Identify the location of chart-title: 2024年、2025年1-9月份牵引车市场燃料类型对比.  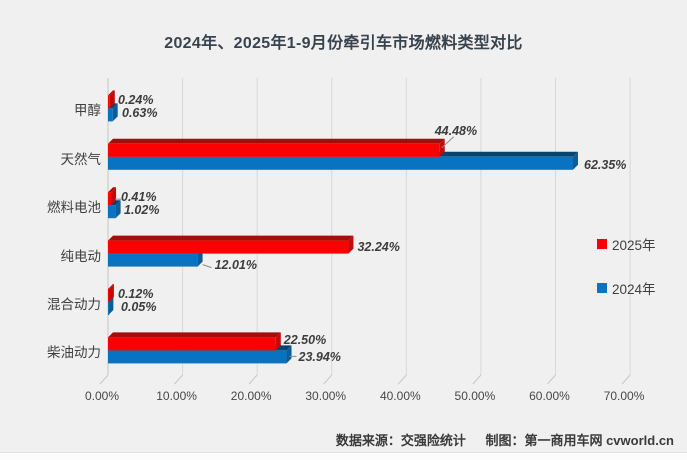
(343, 43).